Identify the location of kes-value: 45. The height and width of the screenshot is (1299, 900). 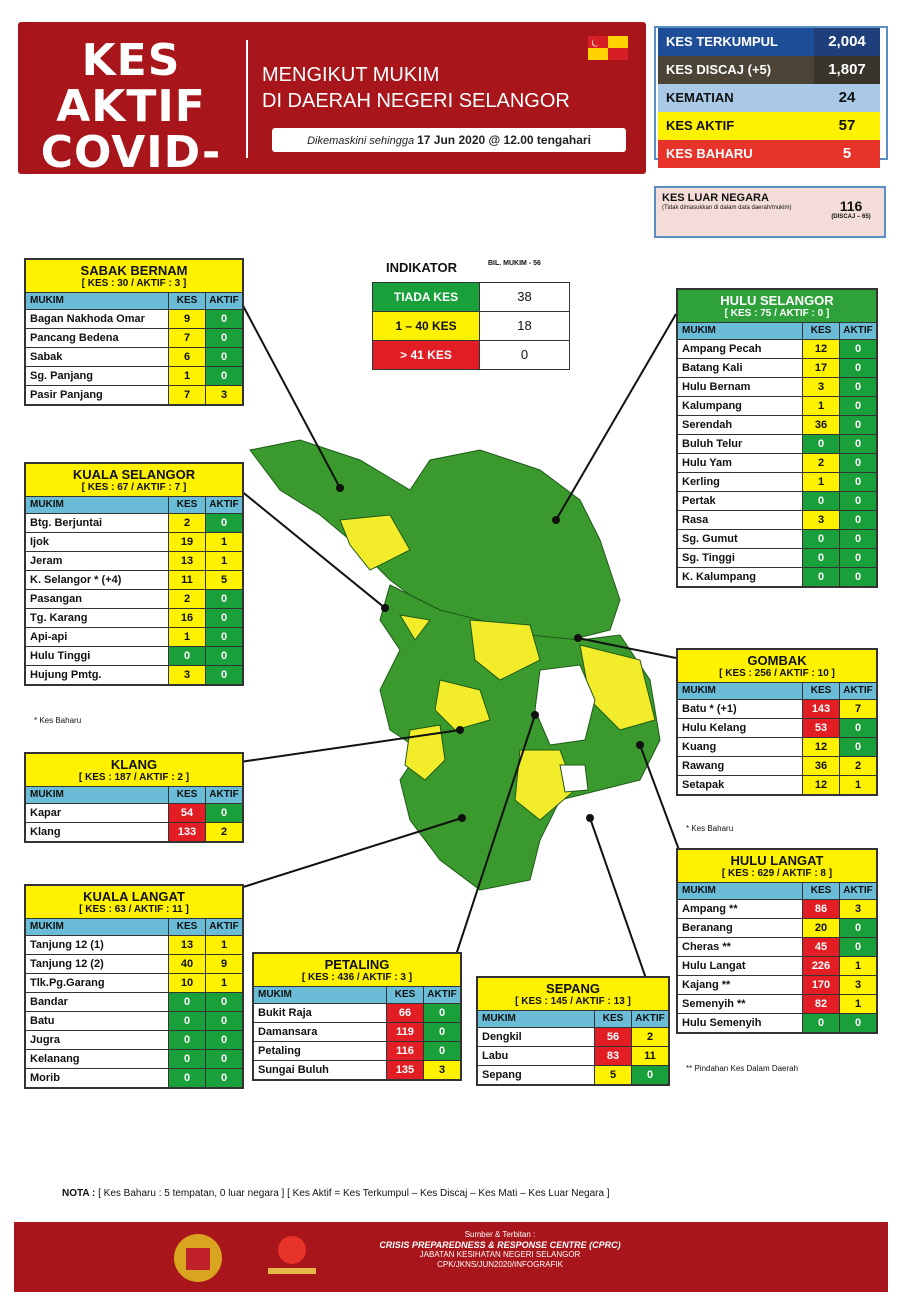
(821, 947).